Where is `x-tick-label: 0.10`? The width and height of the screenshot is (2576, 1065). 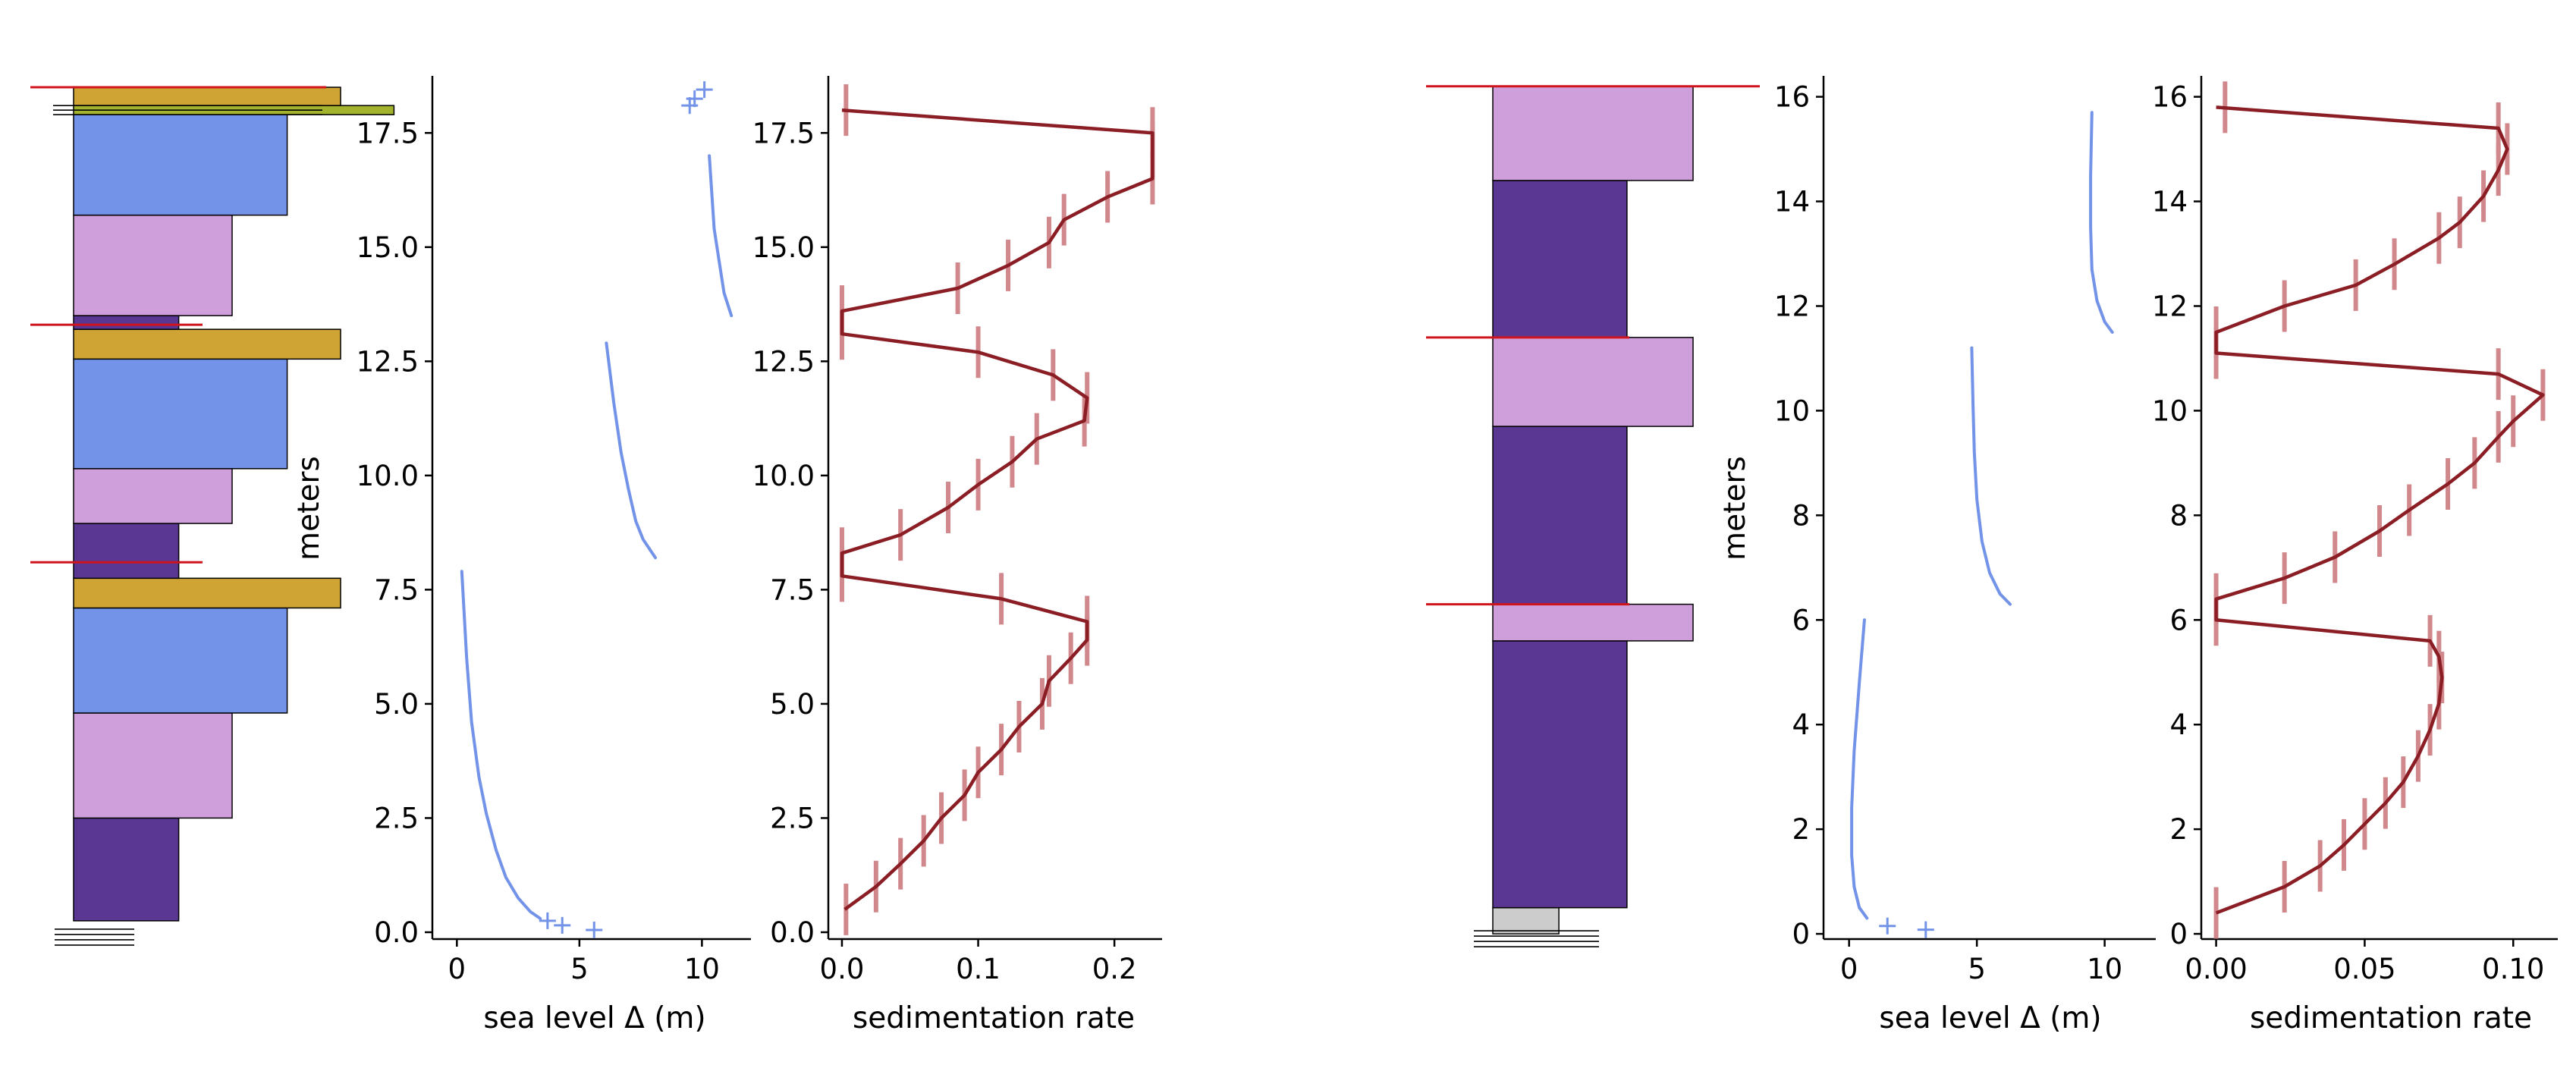 x-tick-label: 0.10 is located at coordinates (2513, 969).